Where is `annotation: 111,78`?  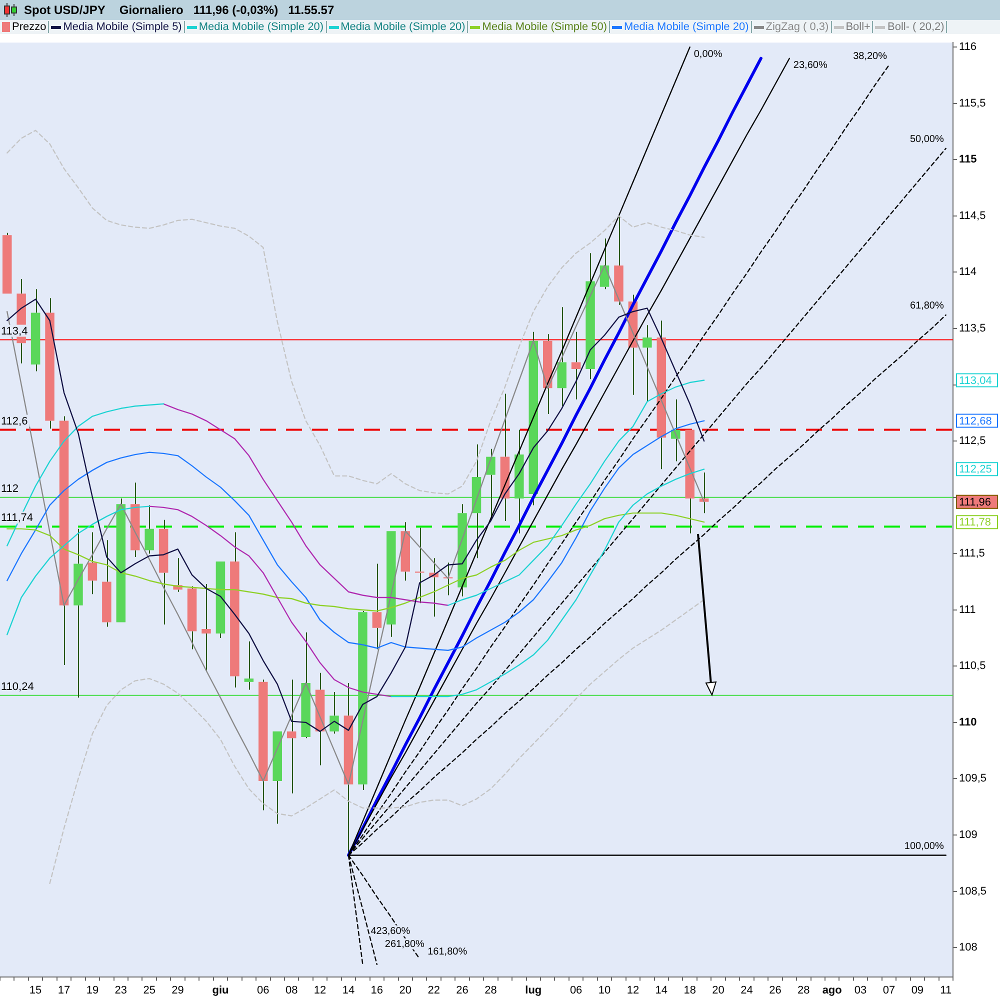
annotation: 111,78 is located at coordinates (975, 522).